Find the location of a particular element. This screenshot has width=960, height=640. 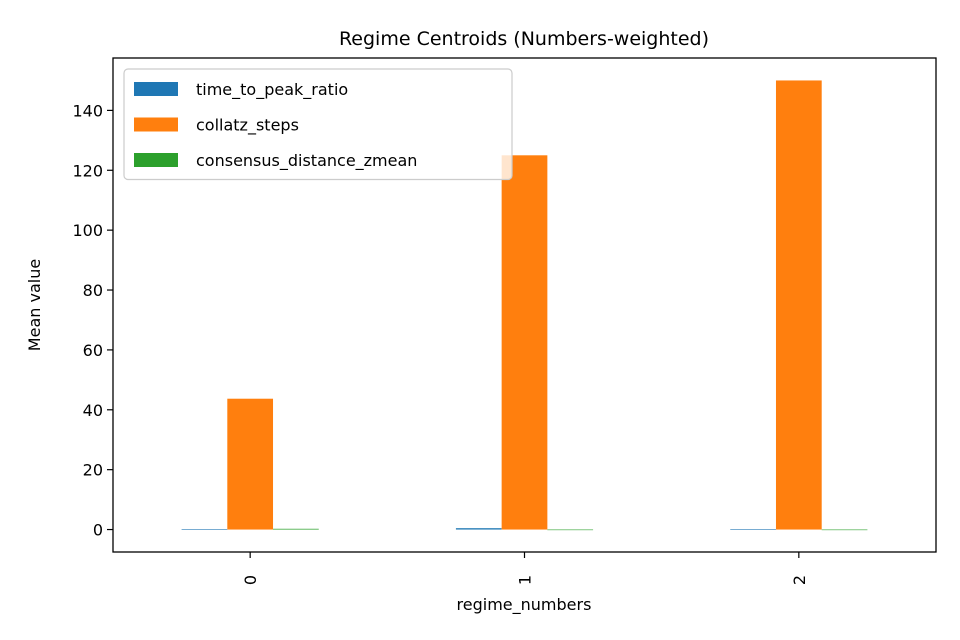

legend-box is located at coordinates (318, 124).